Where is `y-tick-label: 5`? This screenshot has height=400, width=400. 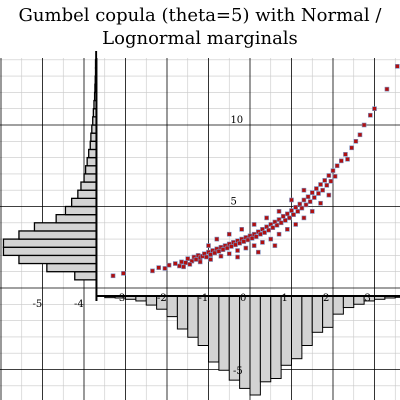 y-tick-label: 5 is located at coordinates (233, 202).